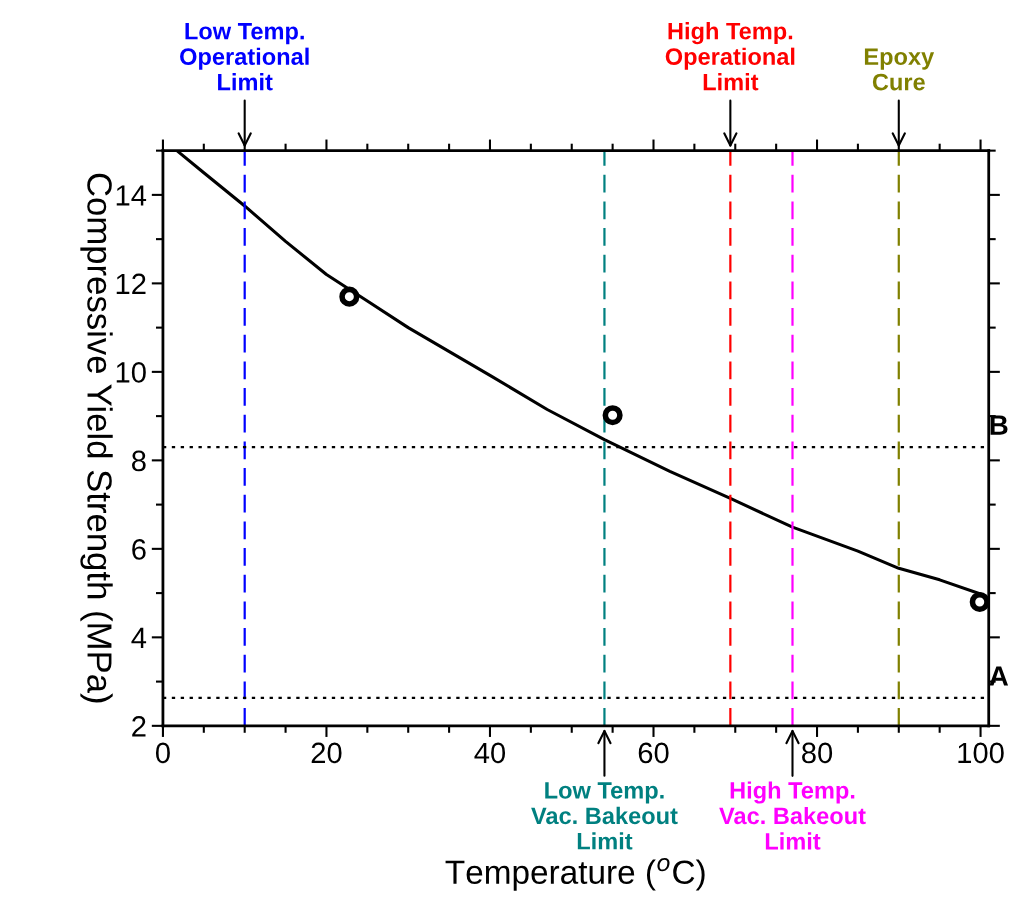 This screenshot has height=913, width=1012. I want to click on ref-line-label: Epoxy Cure, so click(899, 69).